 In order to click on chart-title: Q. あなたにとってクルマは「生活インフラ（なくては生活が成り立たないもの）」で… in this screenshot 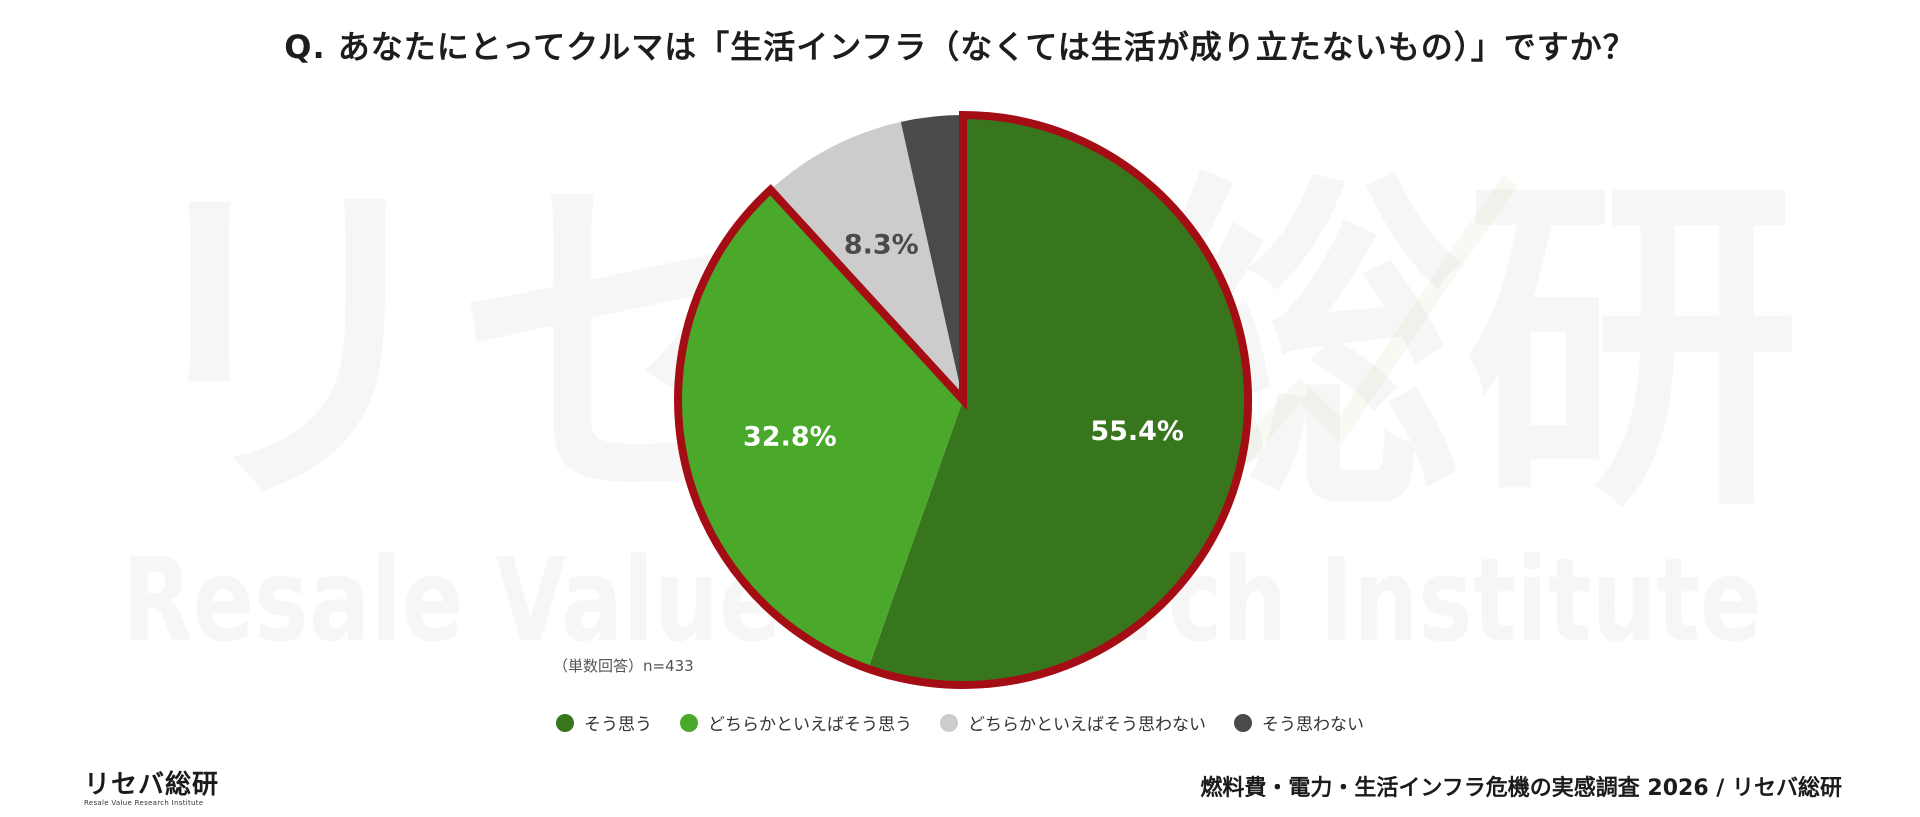, I will do `click(960, 47)`.